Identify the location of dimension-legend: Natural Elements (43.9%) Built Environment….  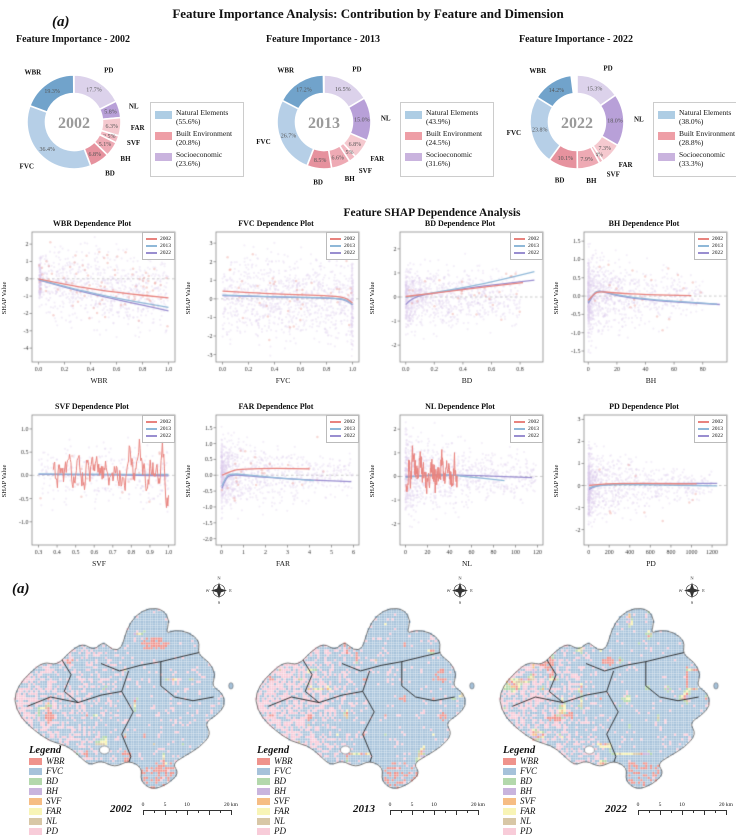
(447, 139).